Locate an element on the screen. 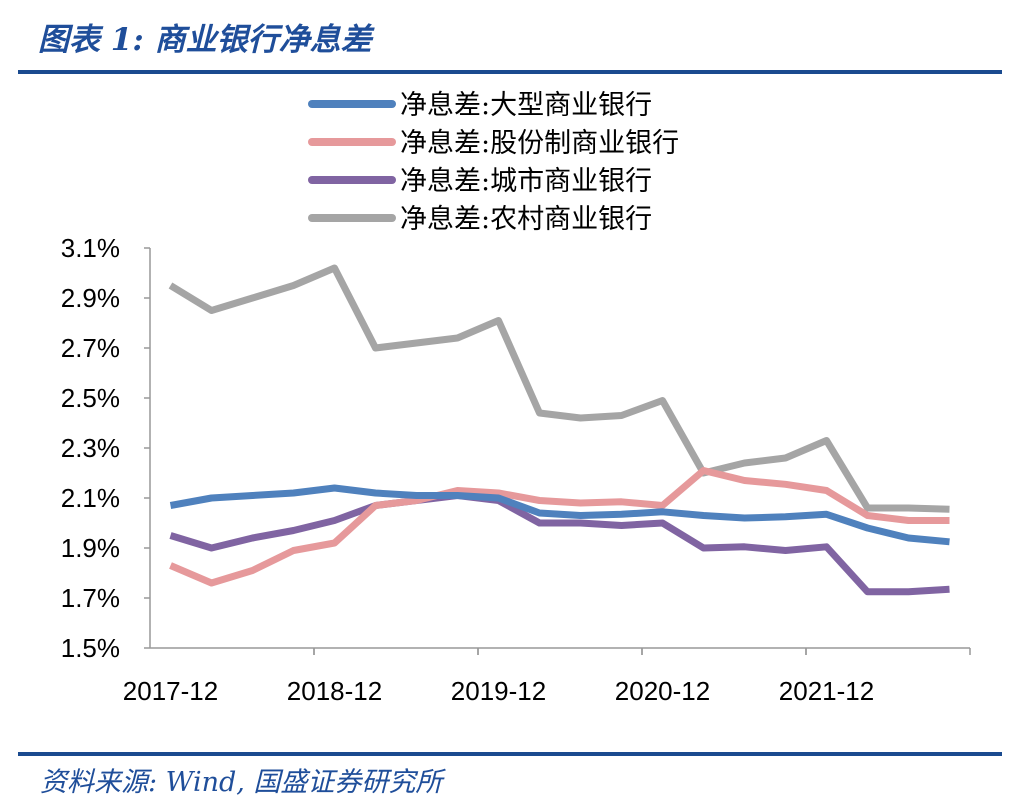 This screenshot has height=809, width=1025. x-tick-label: 2019-12 is located at coordinates (498, 691).